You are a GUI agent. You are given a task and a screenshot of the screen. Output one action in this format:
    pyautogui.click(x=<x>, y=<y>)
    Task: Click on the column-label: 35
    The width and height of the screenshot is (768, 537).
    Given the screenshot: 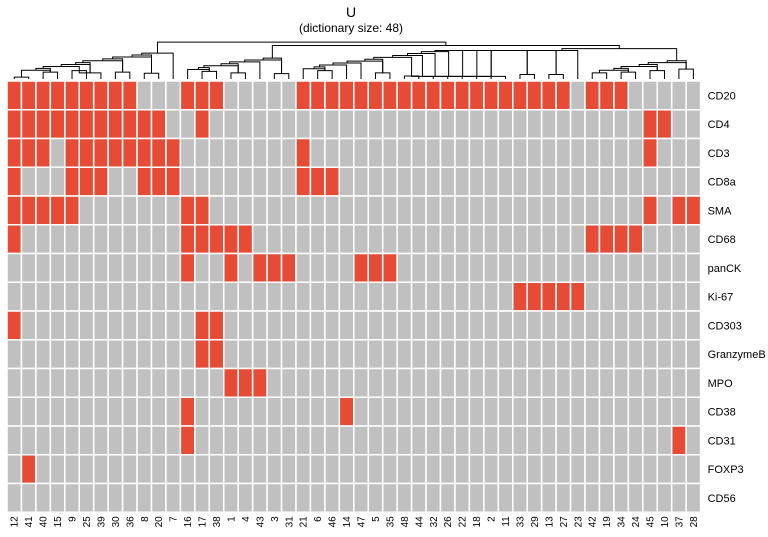 What is the action you would take?
    pyautogui.click(x=390, y=522)
    